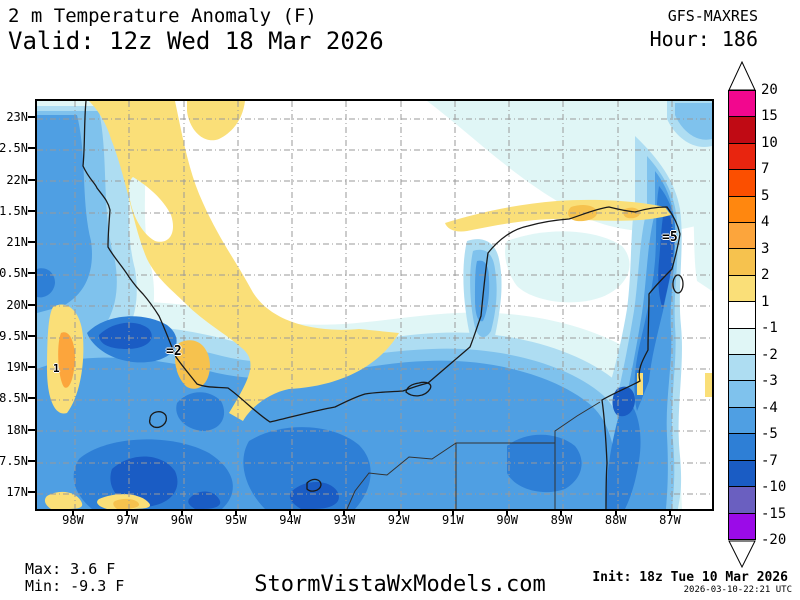 This screenshot has width=800, height=600. I want to click on colorbar-tick-label: 20, so click(769, 90).